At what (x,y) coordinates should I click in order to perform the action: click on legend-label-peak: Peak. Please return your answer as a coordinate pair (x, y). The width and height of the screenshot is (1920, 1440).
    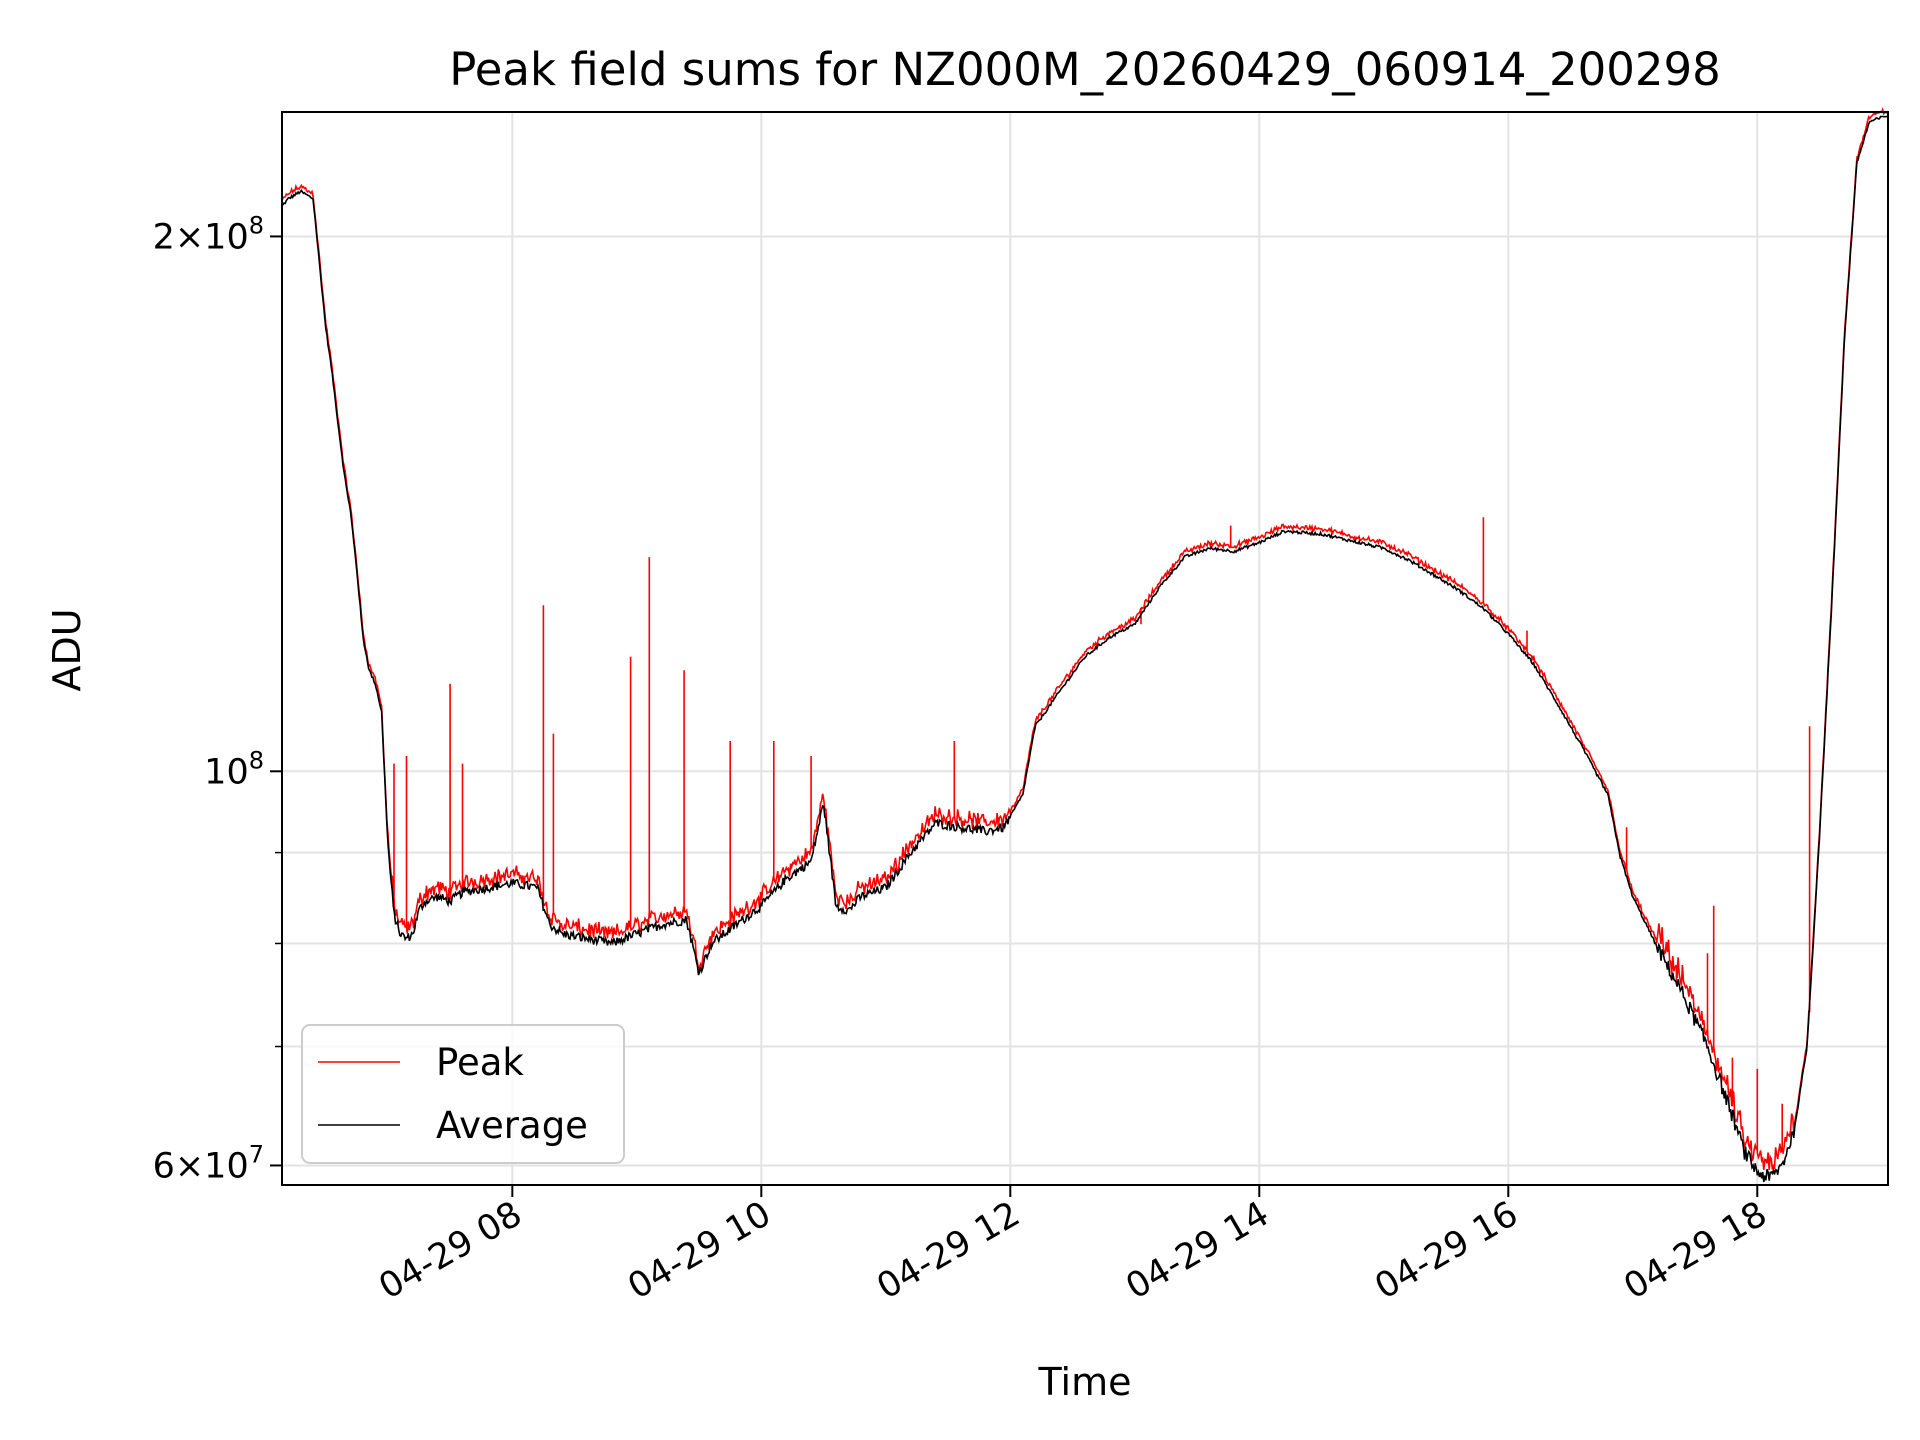
    Looking at the image, I should click on (480, 1062).